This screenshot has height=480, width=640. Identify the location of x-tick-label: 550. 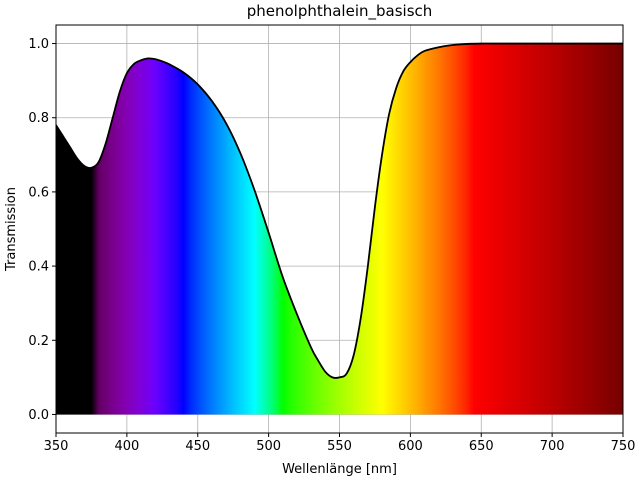
(339, 446).